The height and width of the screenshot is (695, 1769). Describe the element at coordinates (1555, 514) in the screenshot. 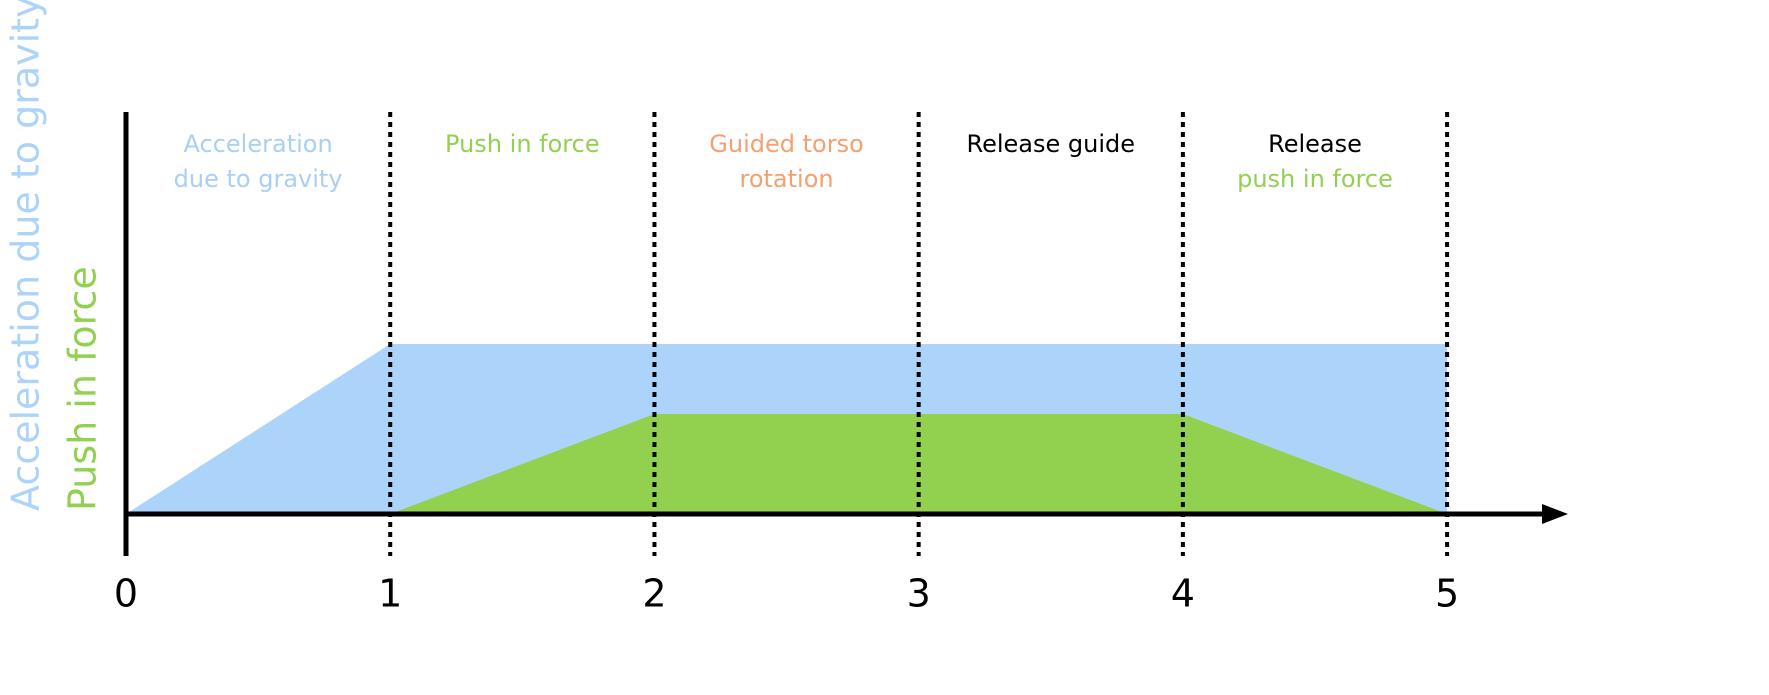

I see `x-axis-arrow` at that location.